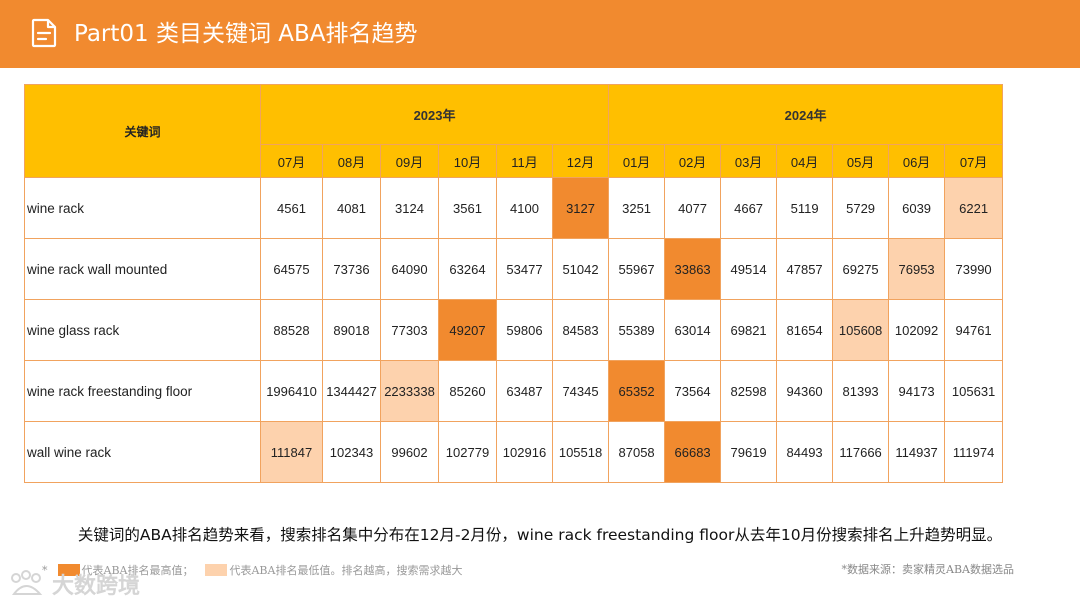  Describe the element at coordinates (580, 452) in the screenshot. I see `rank-cell: 105518` at that location.